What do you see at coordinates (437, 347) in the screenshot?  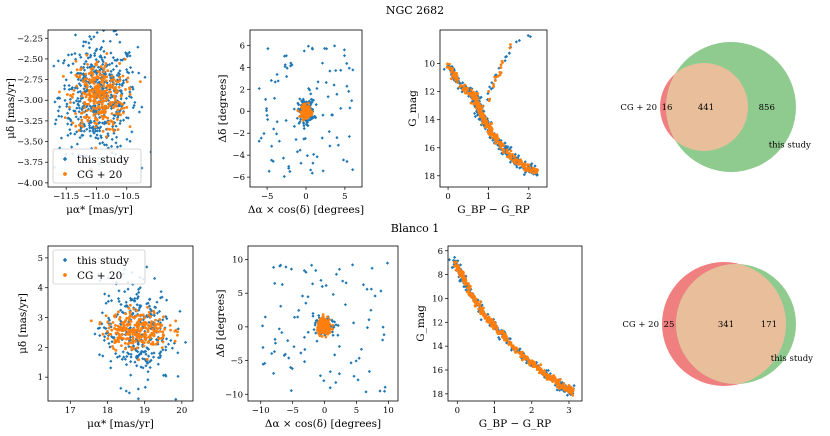 I see `y-tick-label: 14` at bounding box center [437, 347].